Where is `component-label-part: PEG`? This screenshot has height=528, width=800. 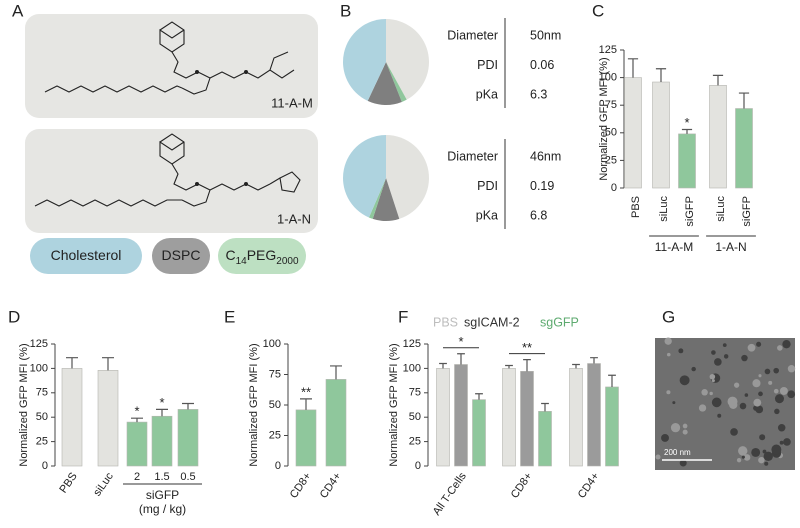
component-label-part: PEG is located at coordinates (262, 255).